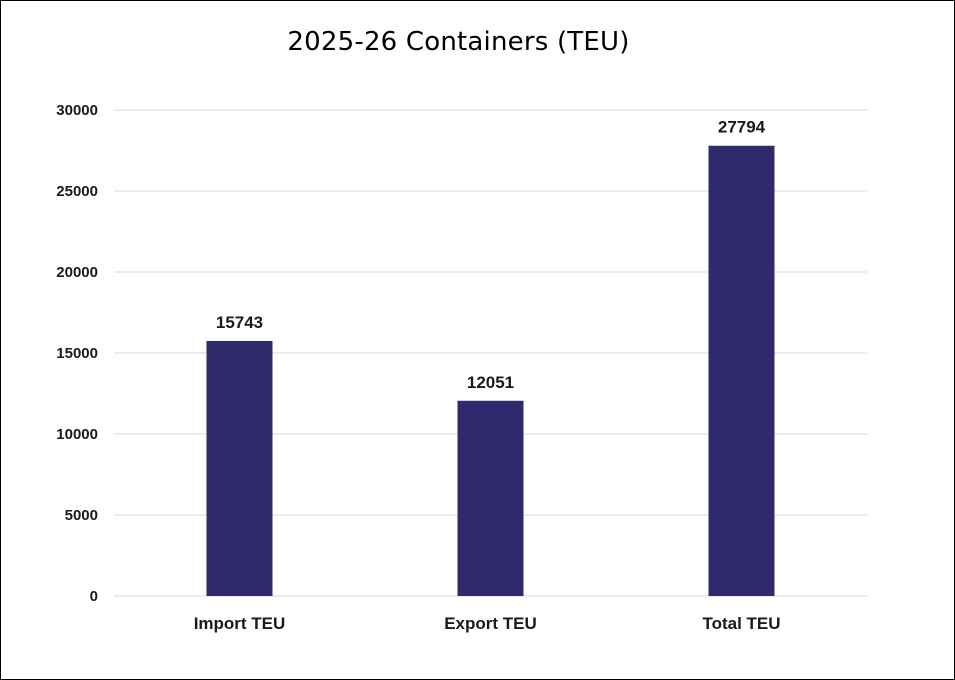 This screenshot has height=680, width=955. What do you see at coordinates (741, 623) in the screenshot?
I see `x-category-label: Total TEU` at bounding box center [741, 623].